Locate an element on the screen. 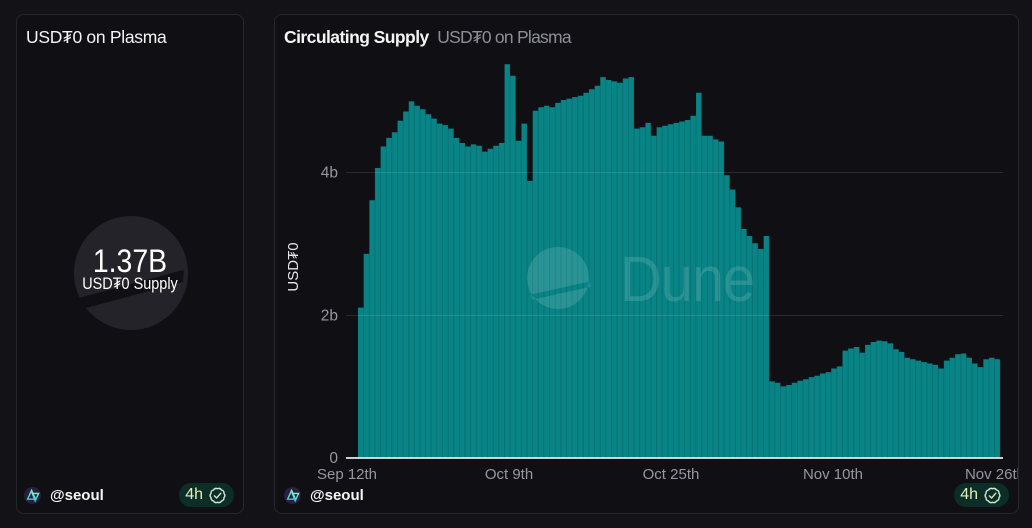  svg-text: Nov 10th is located at coordinates (833, 474).